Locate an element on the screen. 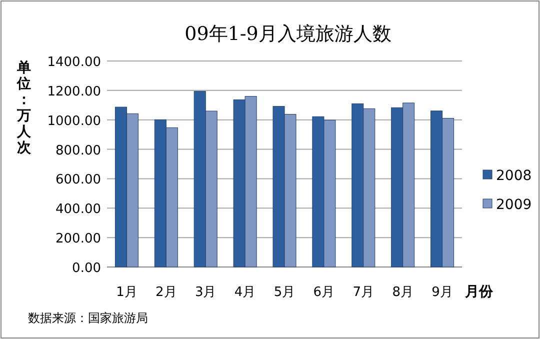  x-tick-label: 6月 is located at coordinates (324, 292).